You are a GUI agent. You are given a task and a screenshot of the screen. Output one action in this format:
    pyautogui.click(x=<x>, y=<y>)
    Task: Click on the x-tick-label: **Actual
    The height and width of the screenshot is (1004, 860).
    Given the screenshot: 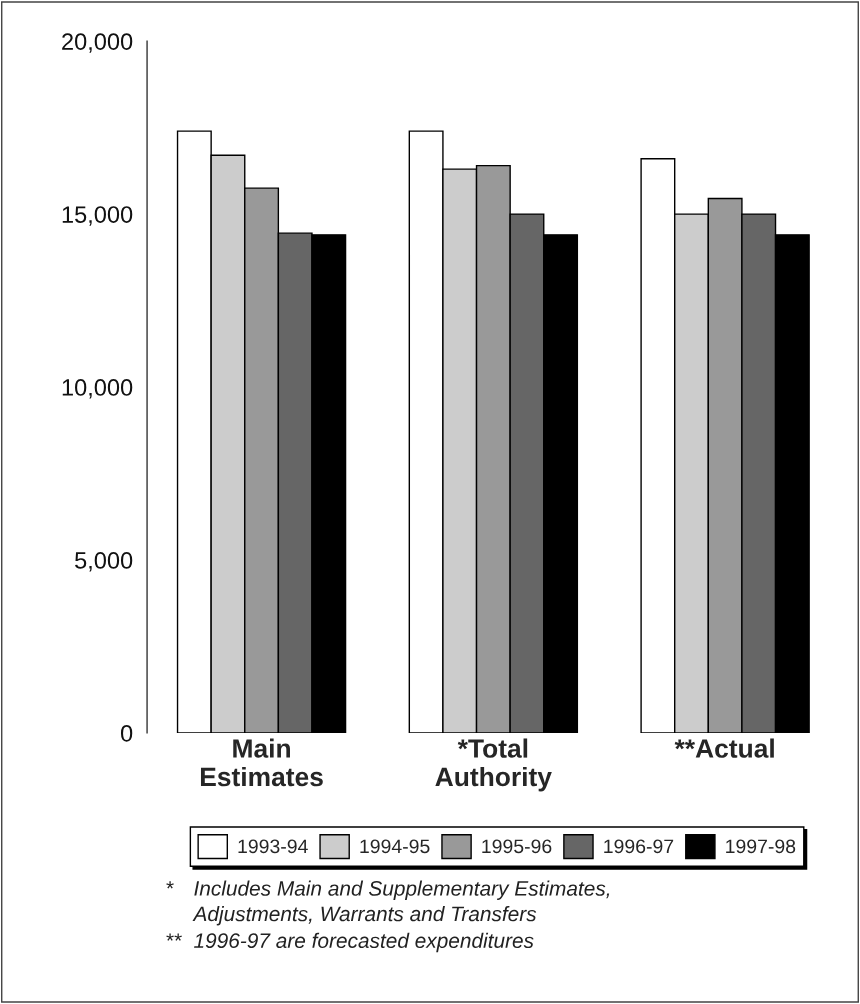 What is the action you would take?
    pyautogui.click(x=724, y=748)
    